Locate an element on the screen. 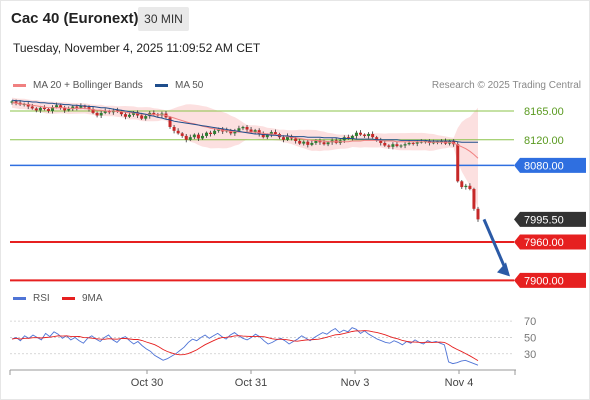 The height and width of the screenshot is (400, 590). level-tag-7960.00 is located at coordinates (550, 242).